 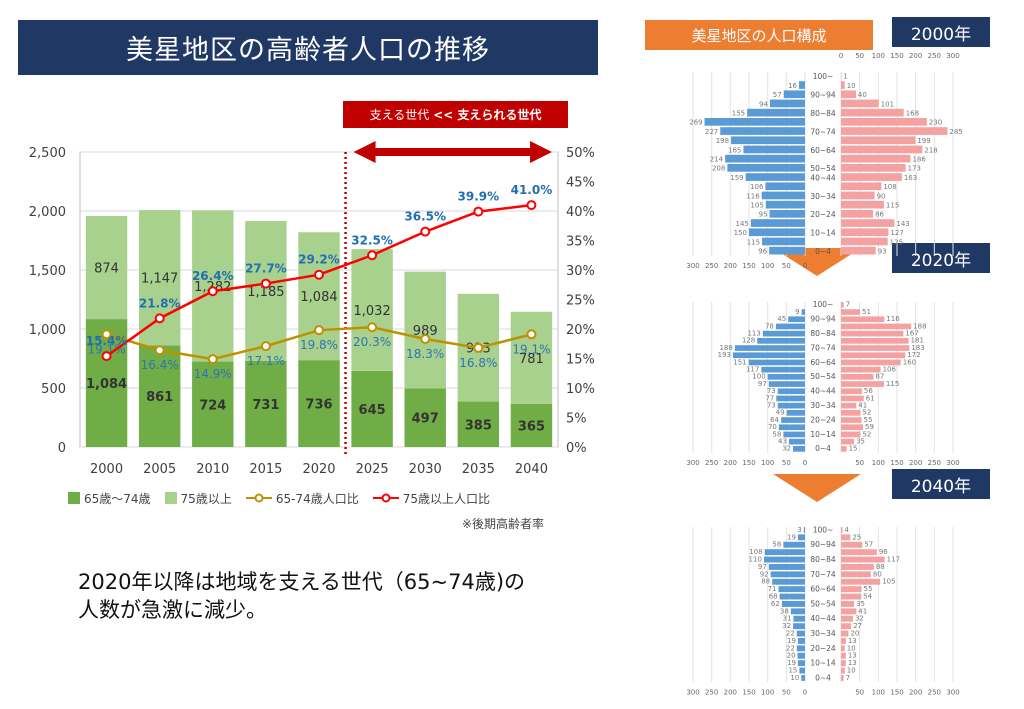 I want to click on y2-tick-label: 50%, so click(x=580, y=153).